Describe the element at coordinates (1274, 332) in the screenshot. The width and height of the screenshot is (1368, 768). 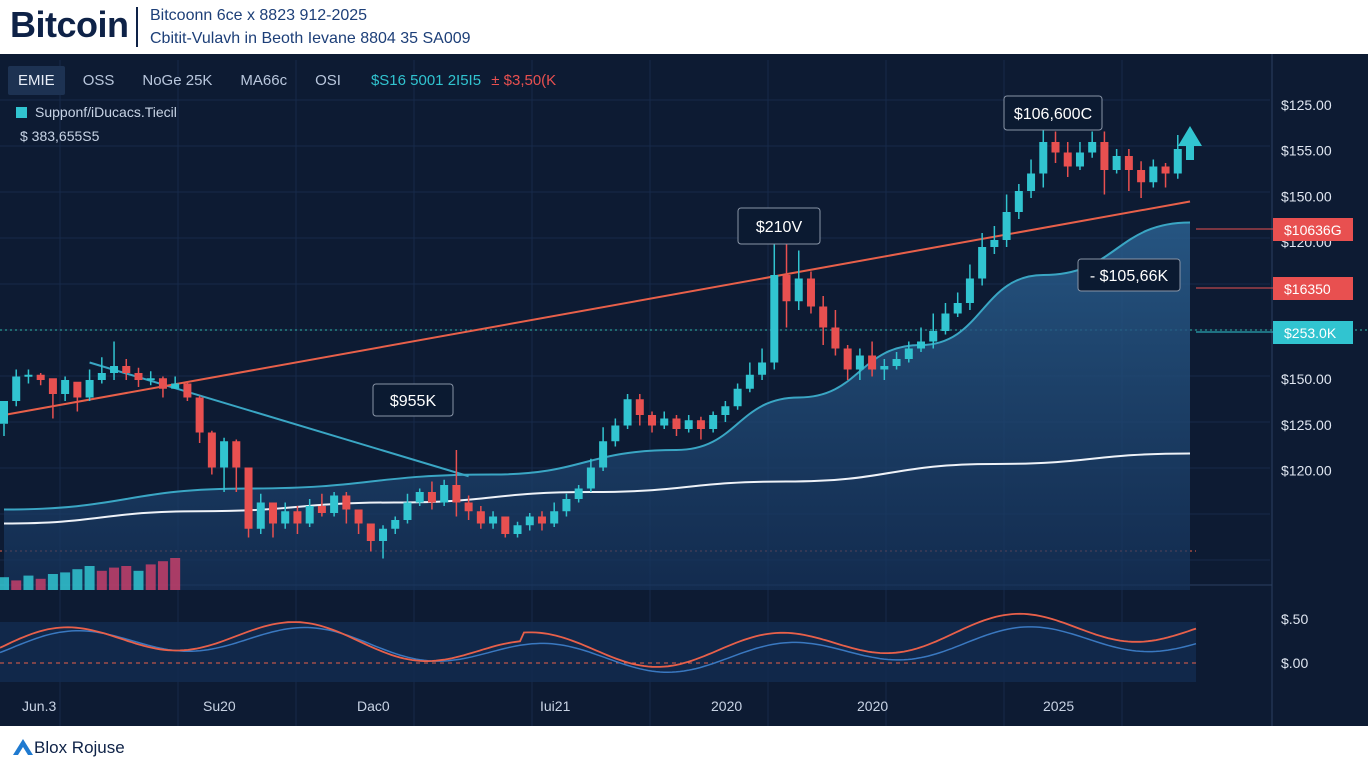
I see `price-tag: $253.0K` at that location.